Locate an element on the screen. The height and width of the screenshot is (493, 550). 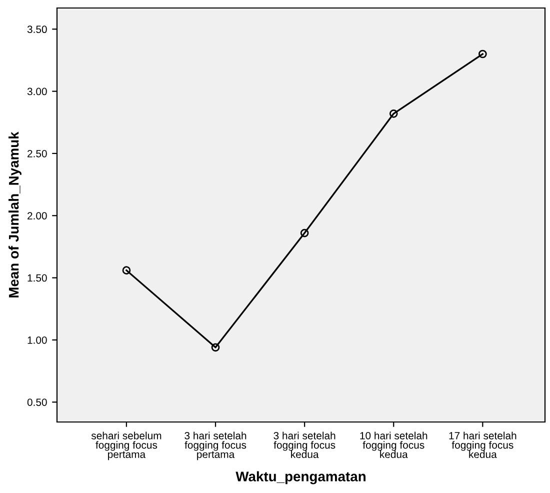
x-axis-title: Waktu_pengamatan is located at coordinates (301, 477).